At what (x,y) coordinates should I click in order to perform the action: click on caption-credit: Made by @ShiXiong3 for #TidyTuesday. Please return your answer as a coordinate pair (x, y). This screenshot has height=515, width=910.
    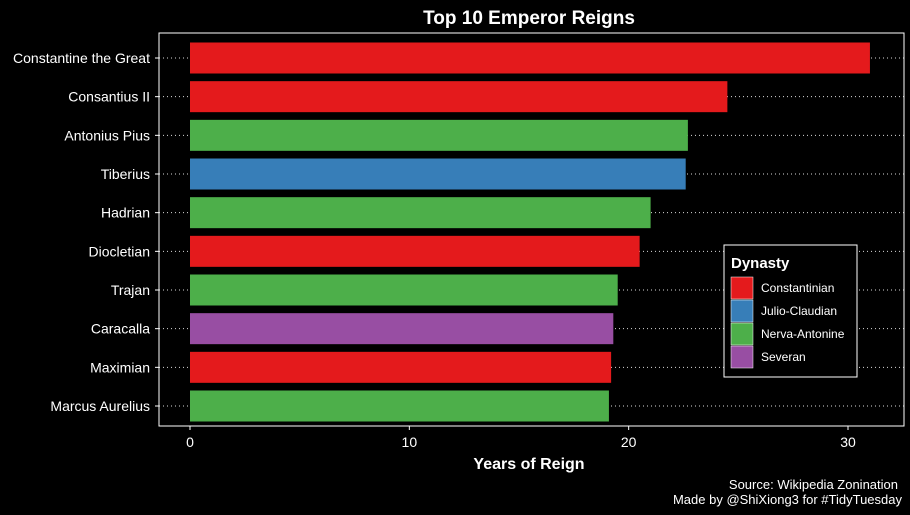
    Looking at the image, I should click on (788, 499).